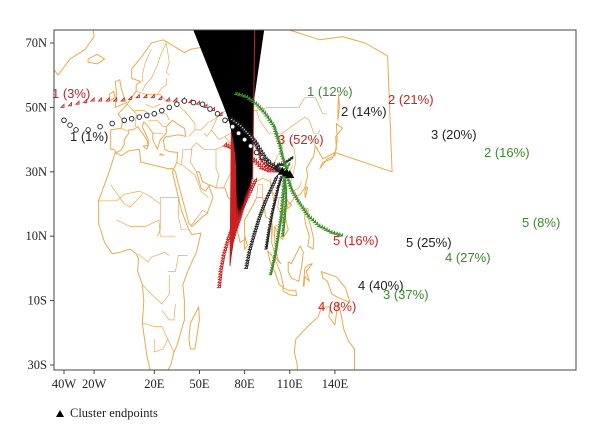 The image size is (600, 443). I want to click on cluster-label-black-3: 3 (20%), so click(454, 134).